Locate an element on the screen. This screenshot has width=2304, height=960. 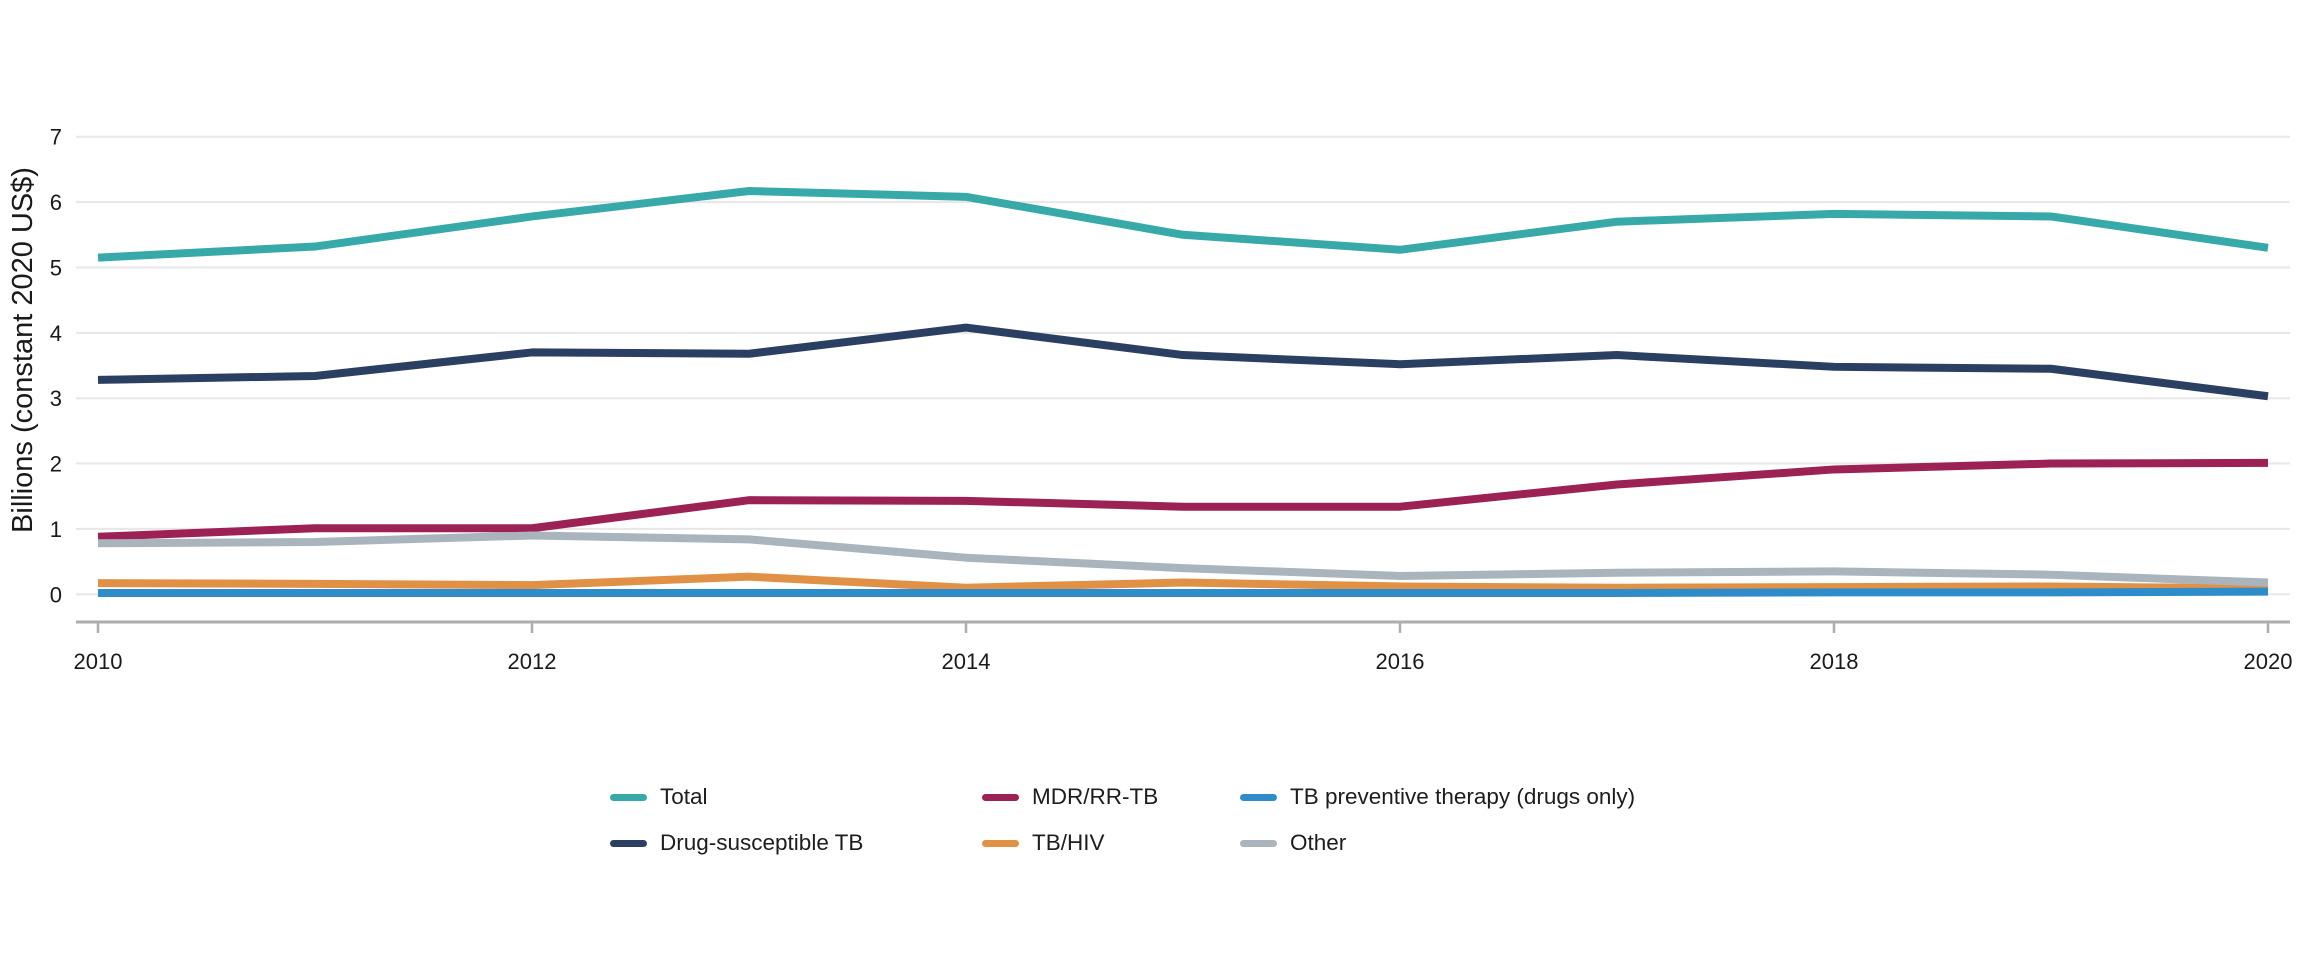
svg-text: 7 is located at coordinates (56, 137).